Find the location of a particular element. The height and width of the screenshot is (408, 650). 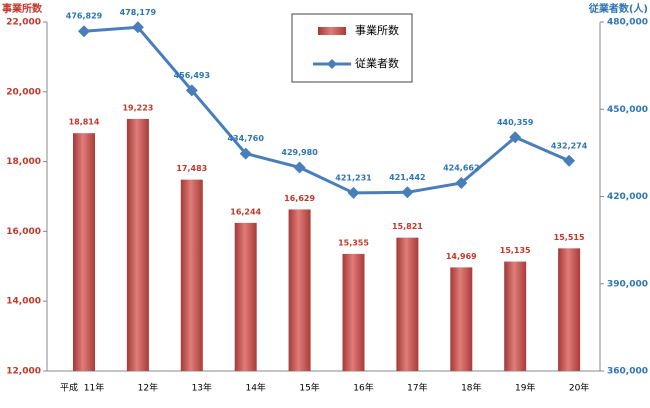

y-tick-label: 14,000 is located at coordinates (23, 302).